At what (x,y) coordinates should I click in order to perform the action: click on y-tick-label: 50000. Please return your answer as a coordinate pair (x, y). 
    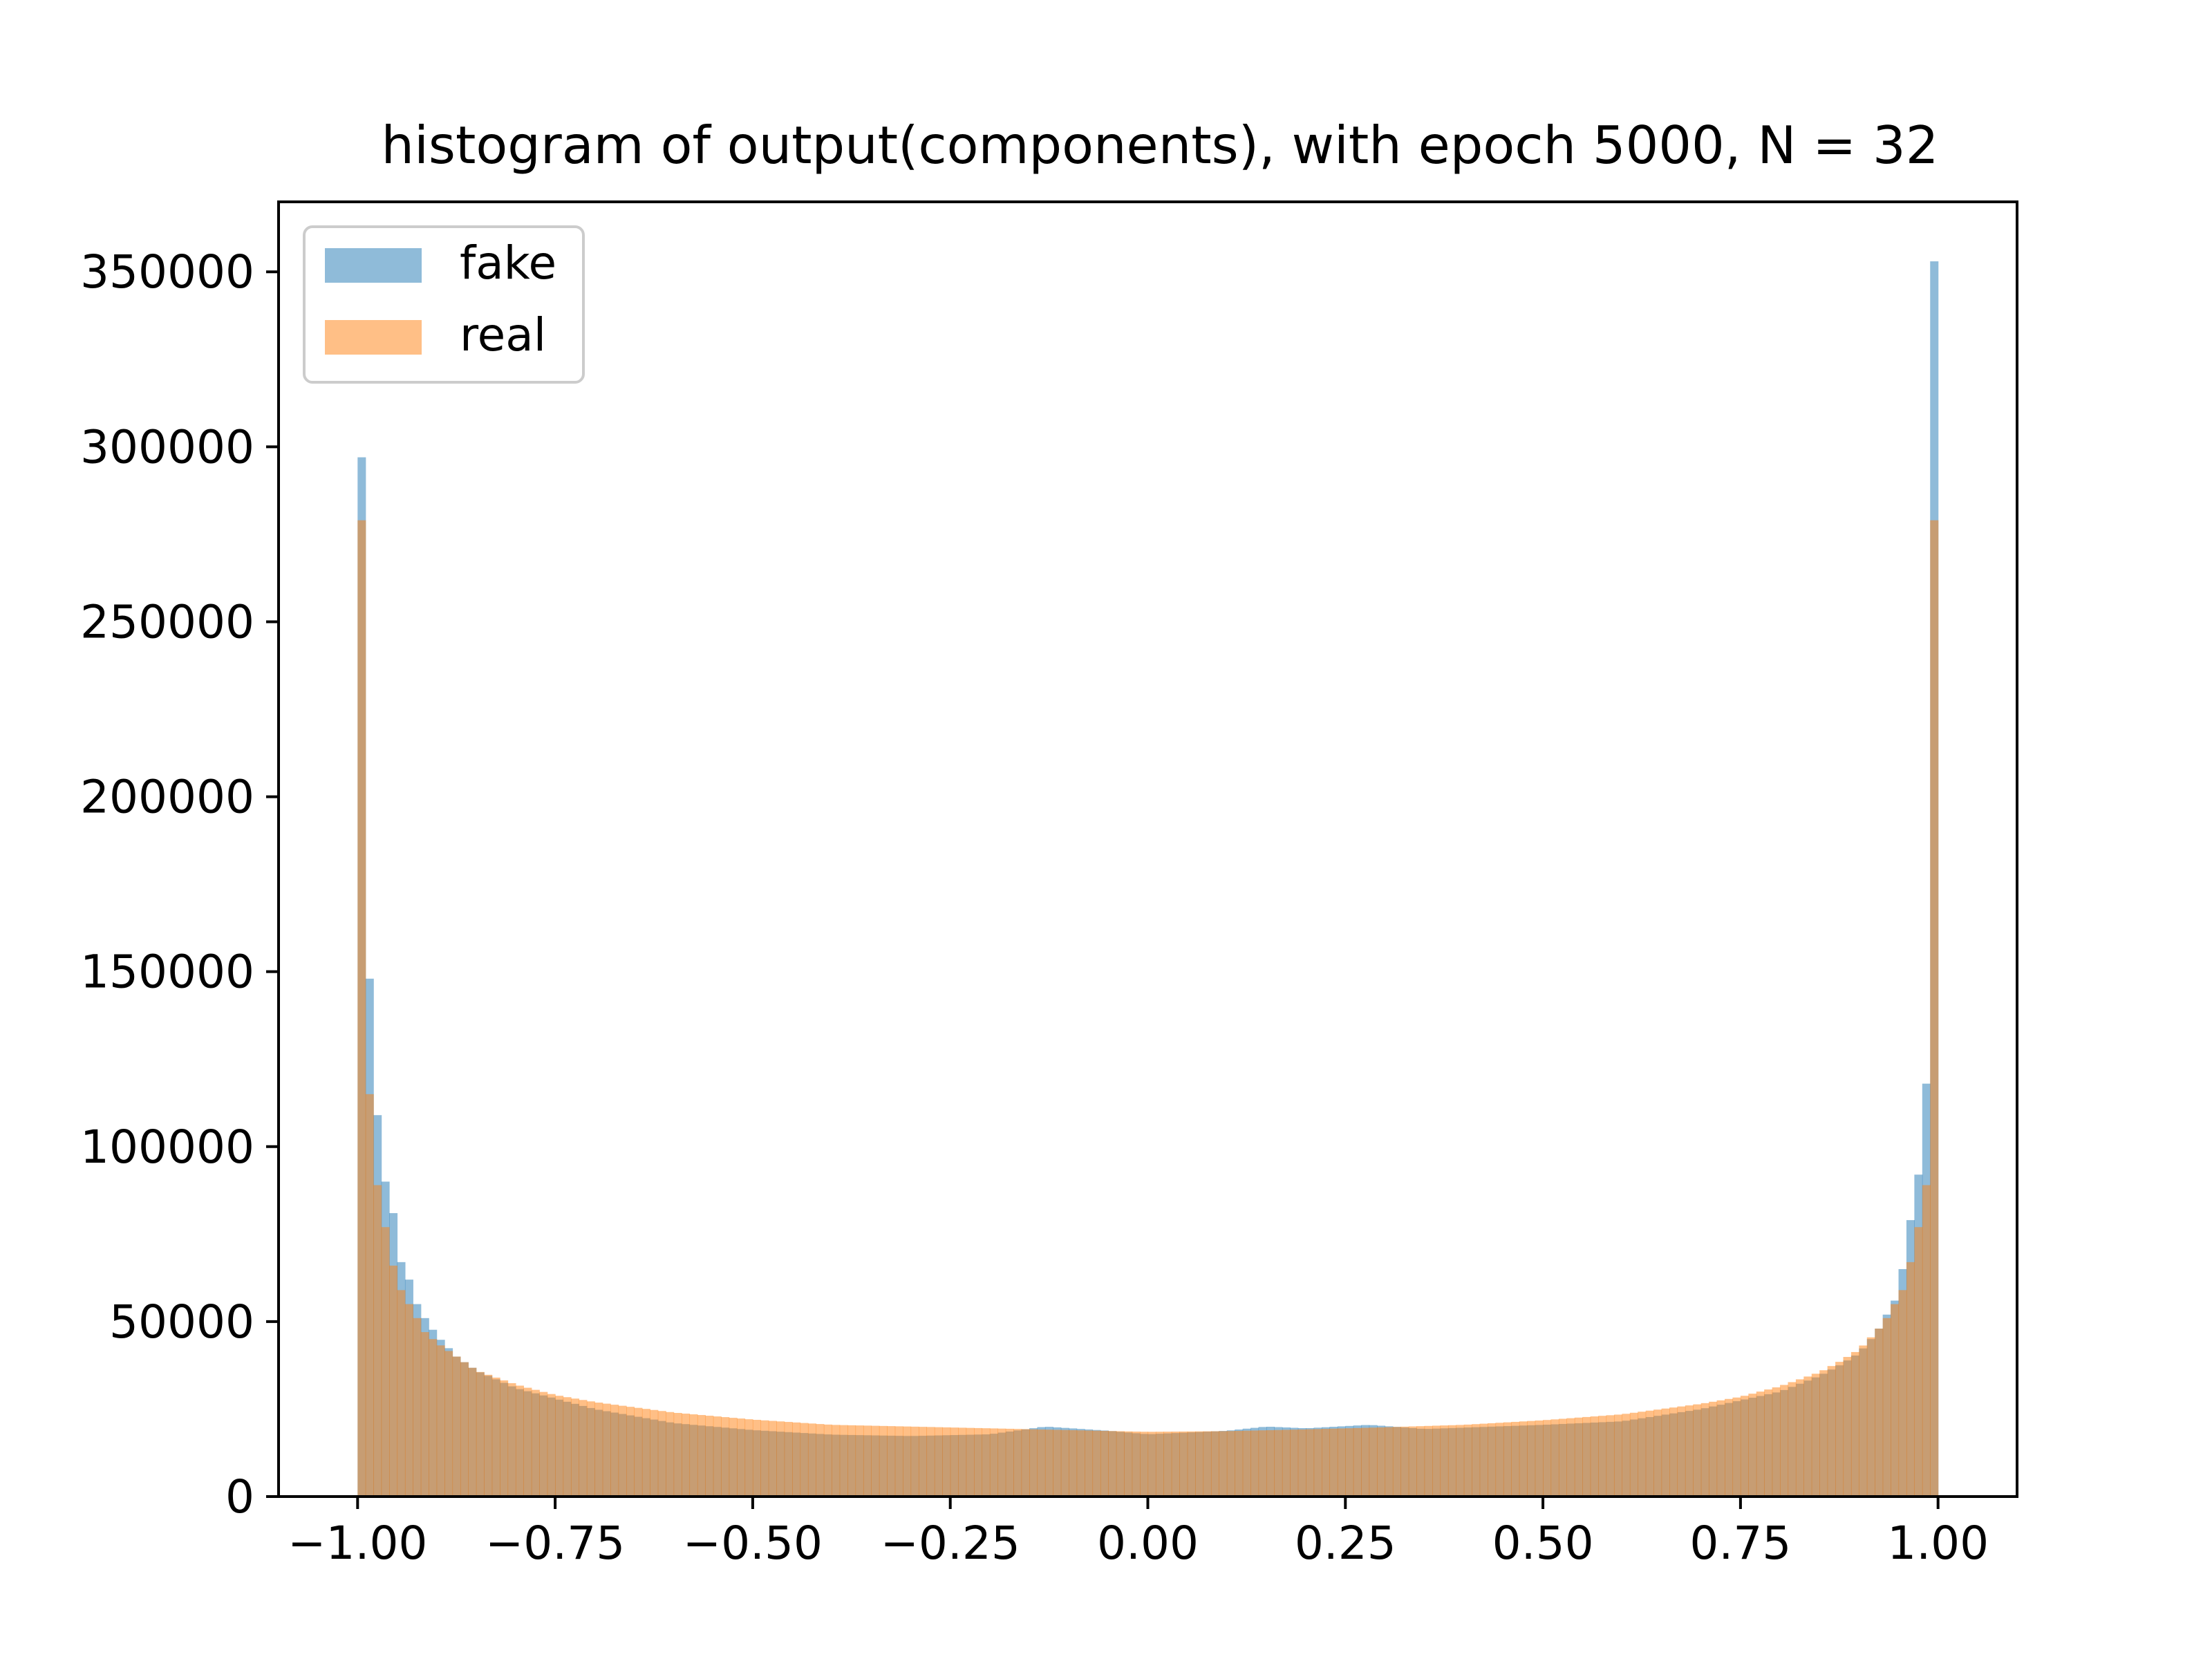
    Looking at the image, I should click on (181, 1322).